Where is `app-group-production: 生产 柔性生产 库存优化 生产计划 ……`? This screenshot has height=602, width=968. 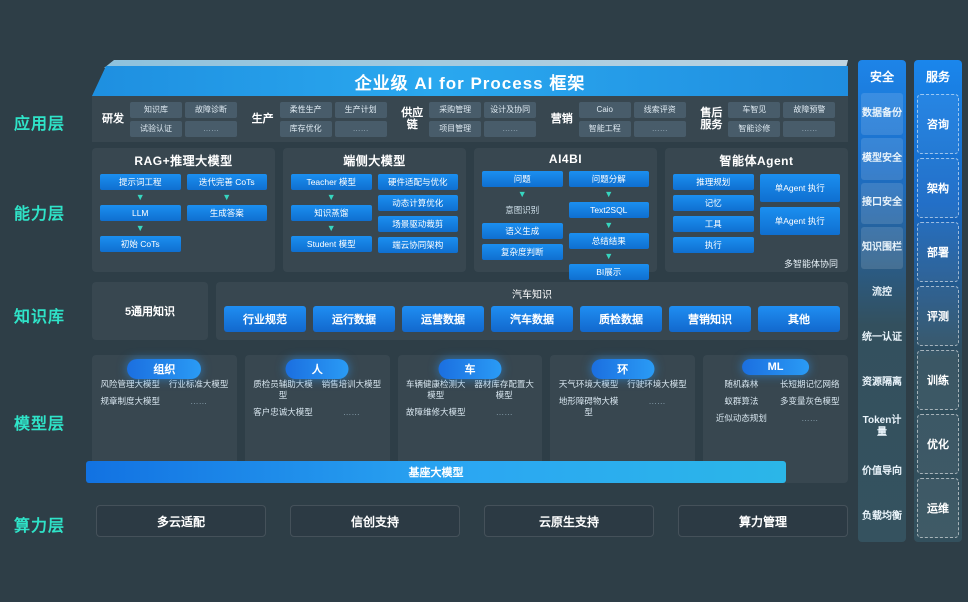
app-group-production: 生产 柔性生产 库存优化 生产计划 …… is located at coordinates (321, 119).